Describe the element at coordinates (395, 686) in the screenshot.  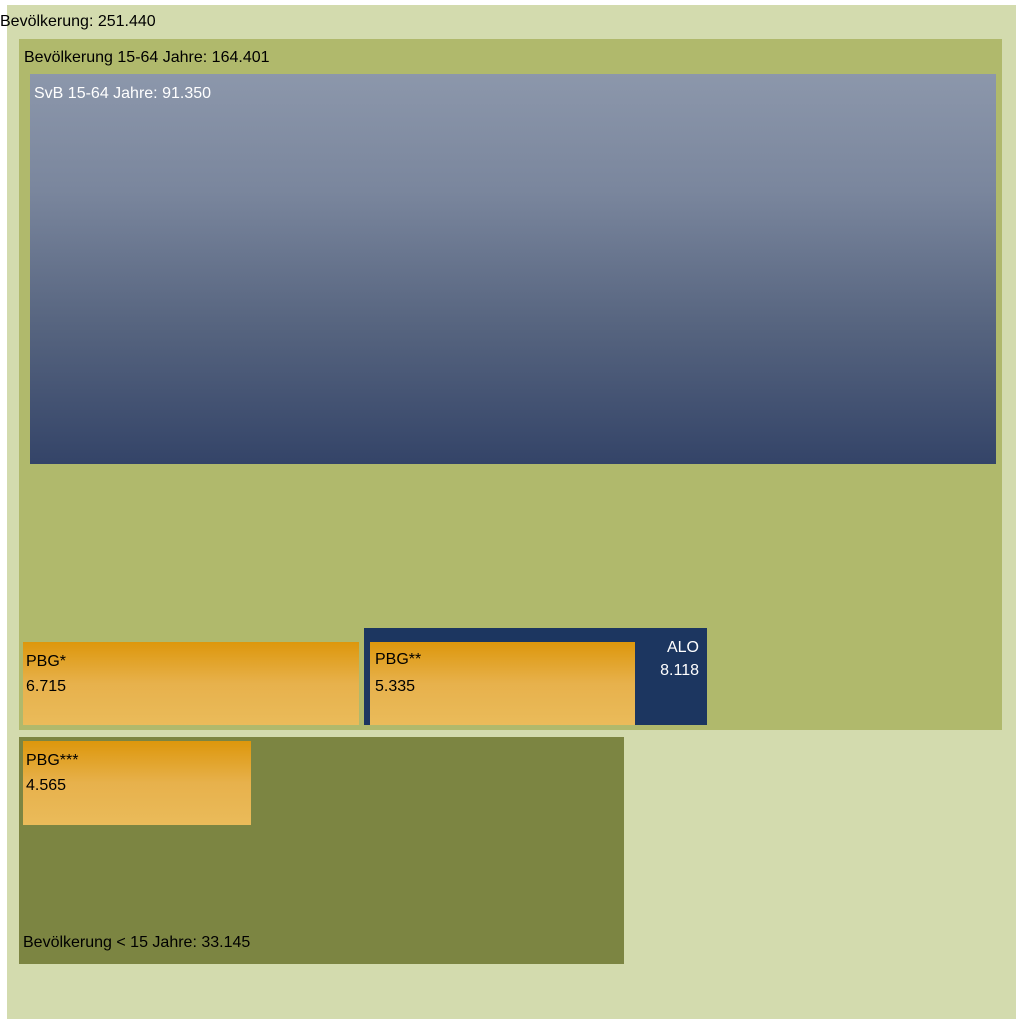
I see `pbg2-value: 5.335` at that location.